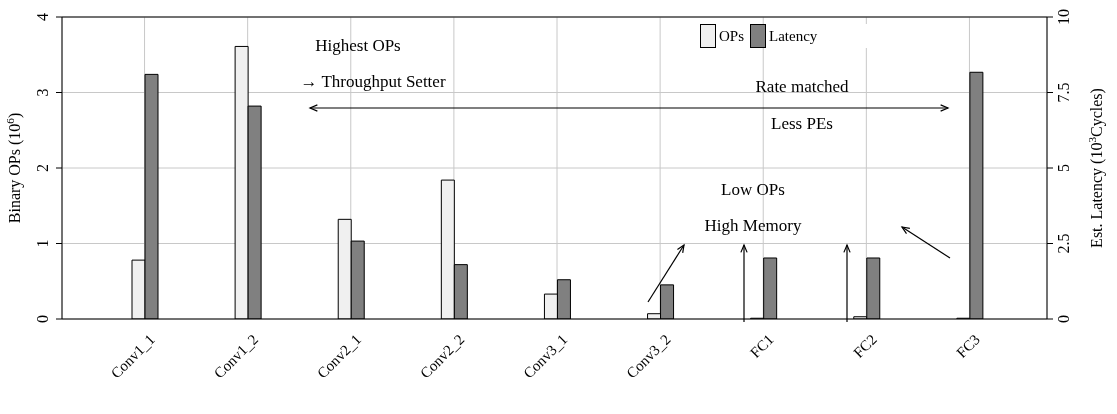  I want to click on y-tick-label: 1, so click(42, 243).